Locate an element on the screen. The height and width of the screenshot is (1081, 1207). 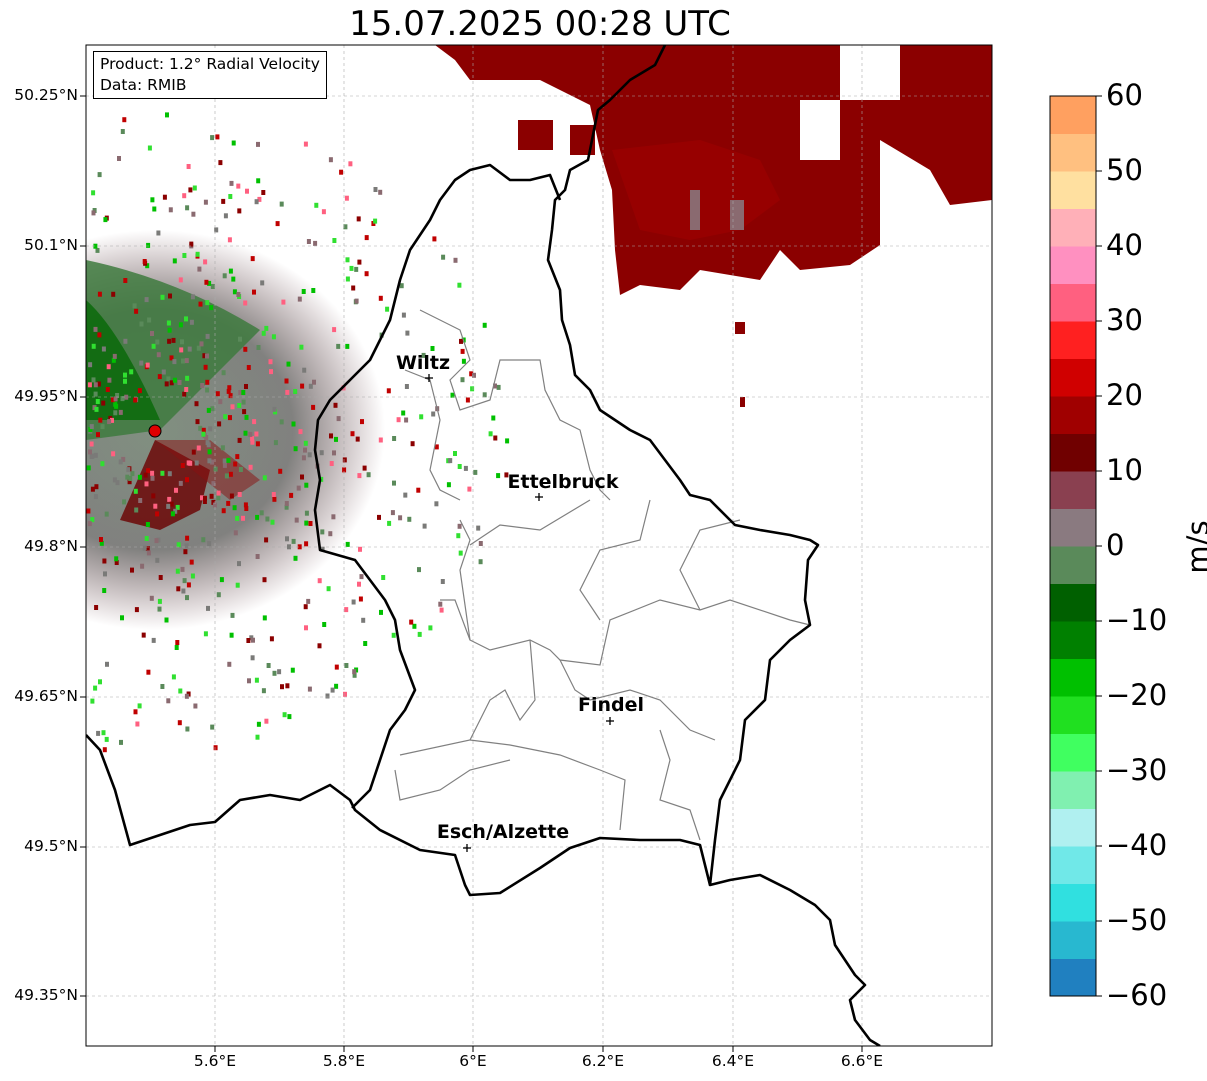
city-markers is located at coordinates (519, 613).